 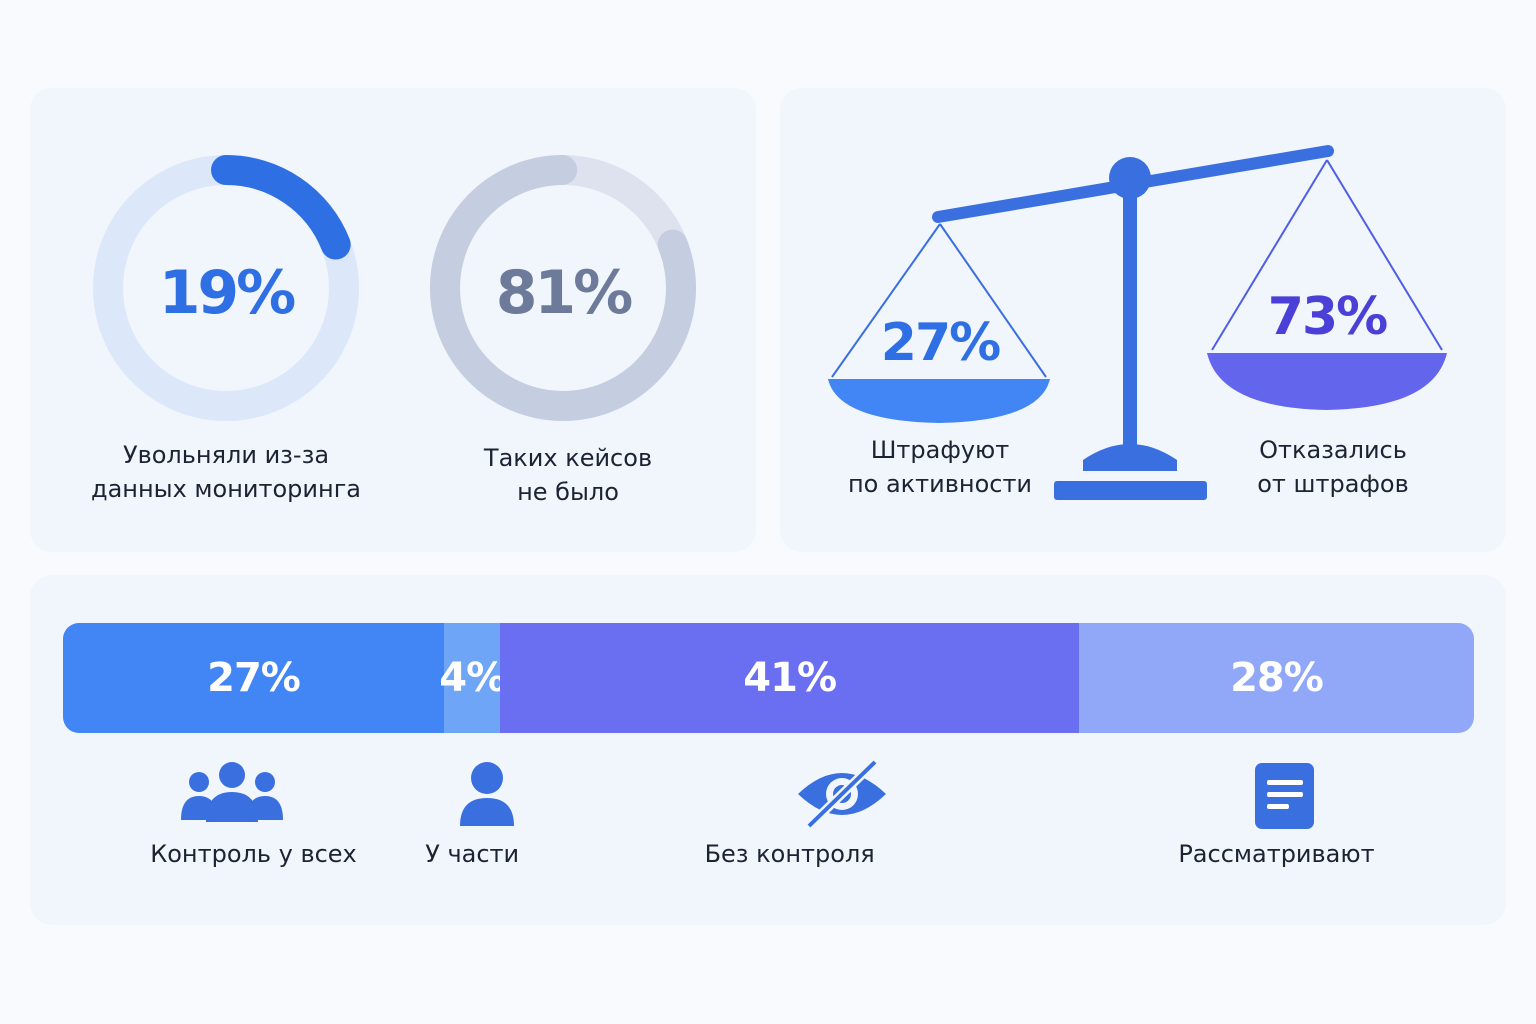 What do you see at coordinates (564, 293) in the screenshot?
I see `donut-value-none: 81%` at bounding box center [564, 293].